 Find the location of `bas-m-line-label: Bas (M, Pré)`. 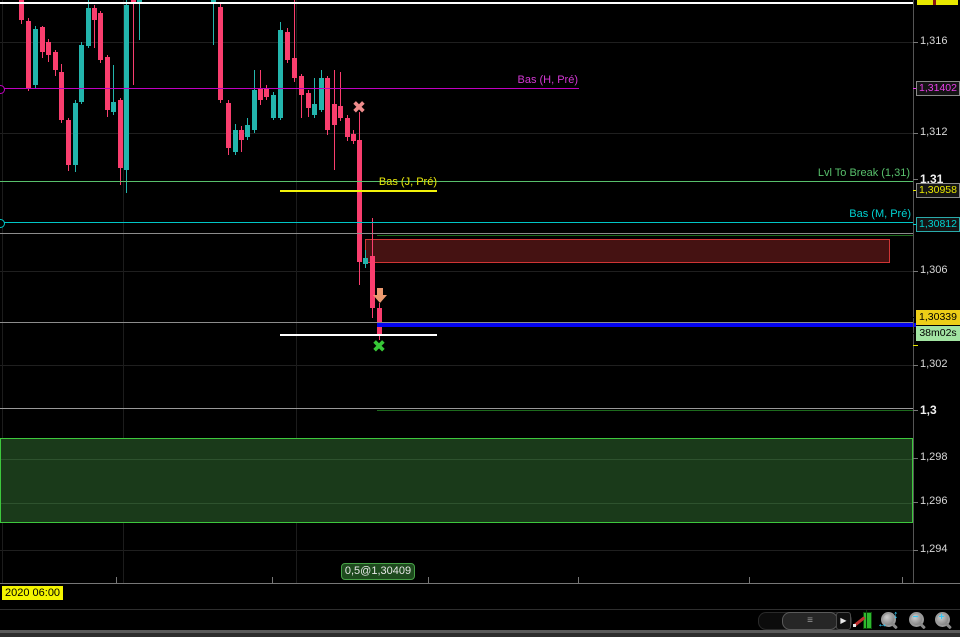

bas-m-line-label: Bas (M, Pré) is located at coordinates (880, 214).